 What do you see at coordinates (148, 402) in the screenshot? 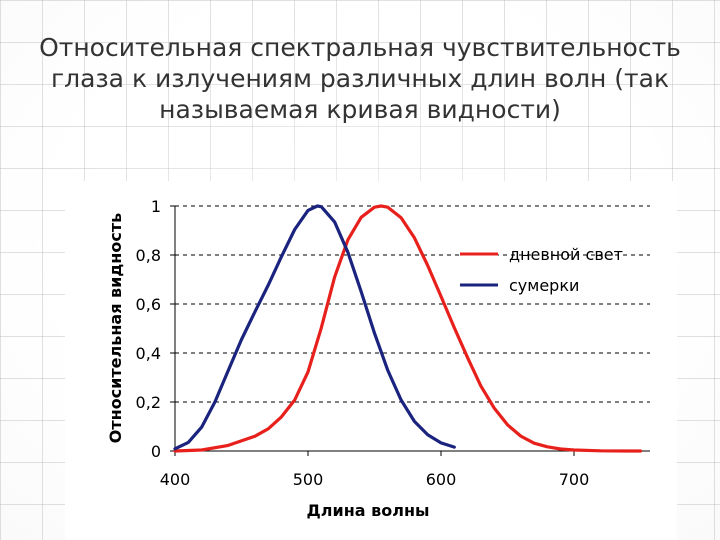
I see `y-tick-label: 0,2` at bounding box center [148, 402].